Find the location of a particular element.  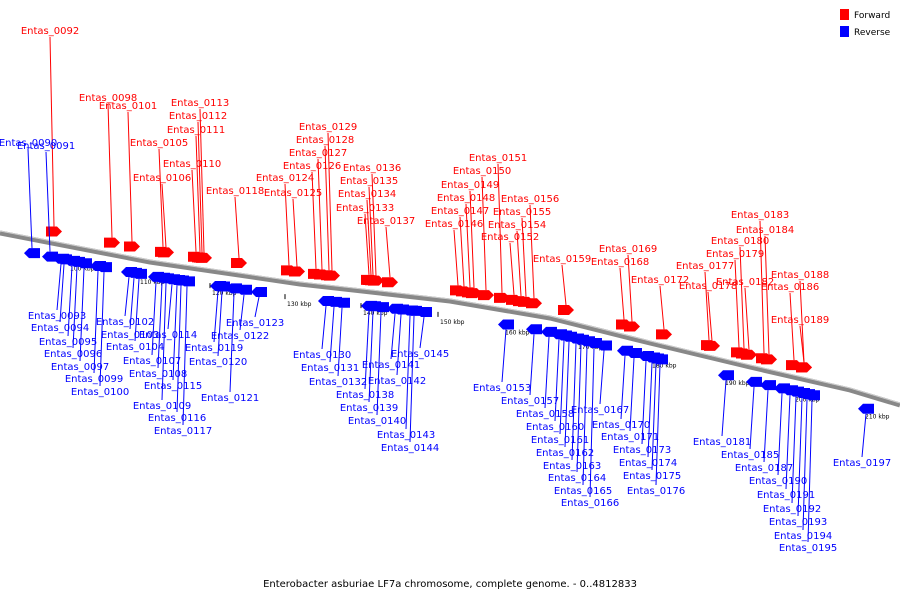

forward-gene-label: Entas_0133 is located at coordinates (365, 208).